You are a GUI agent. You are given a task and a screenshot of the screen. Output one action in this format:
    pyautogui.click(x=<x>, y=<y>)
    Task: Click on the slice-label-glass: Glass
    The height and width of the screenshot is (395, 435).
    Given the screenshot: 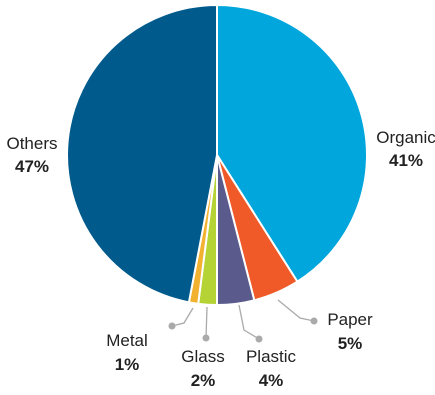 What is the action you would take?
    pyautogui.click(x=202, y=356)
    